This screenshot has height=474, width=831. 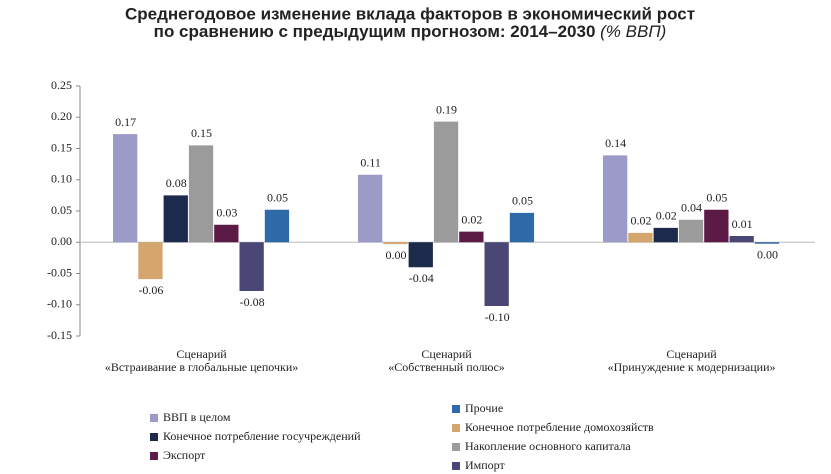 What do you see at coordinates (150, 290) in the screenshot?
I see `value-label: -0.06` at bounding box center [150, 290].